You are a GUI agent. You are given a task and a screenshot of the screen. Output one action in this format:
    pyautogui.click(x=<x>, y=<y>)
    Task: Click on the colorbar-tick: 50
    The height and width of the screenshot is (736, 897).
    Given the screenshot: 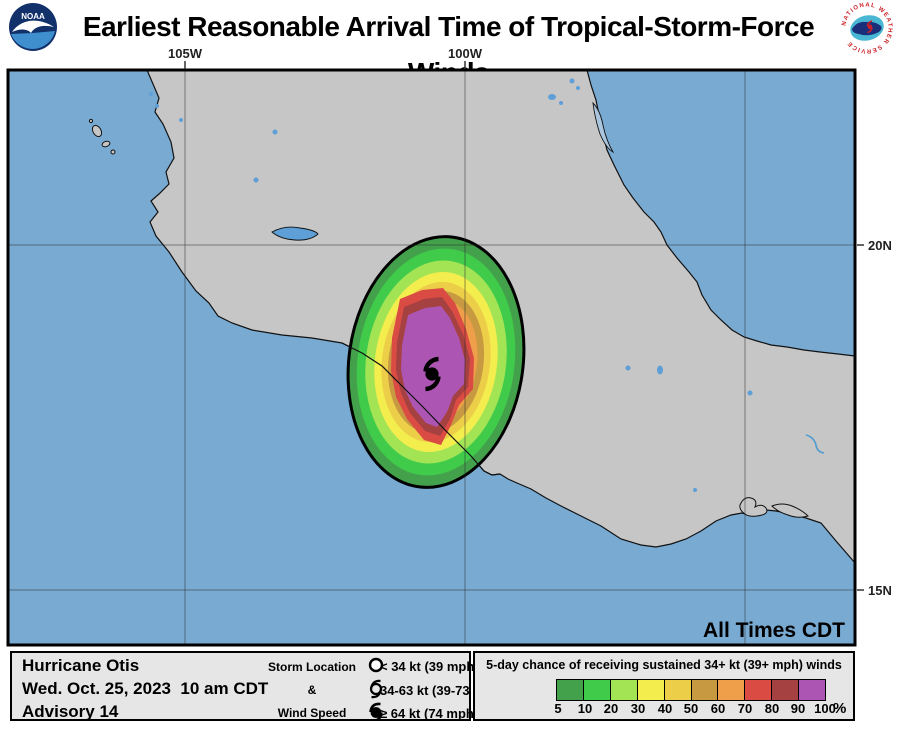 What is the action you would take?
    pyautogui.click(x=691, y=708)
    